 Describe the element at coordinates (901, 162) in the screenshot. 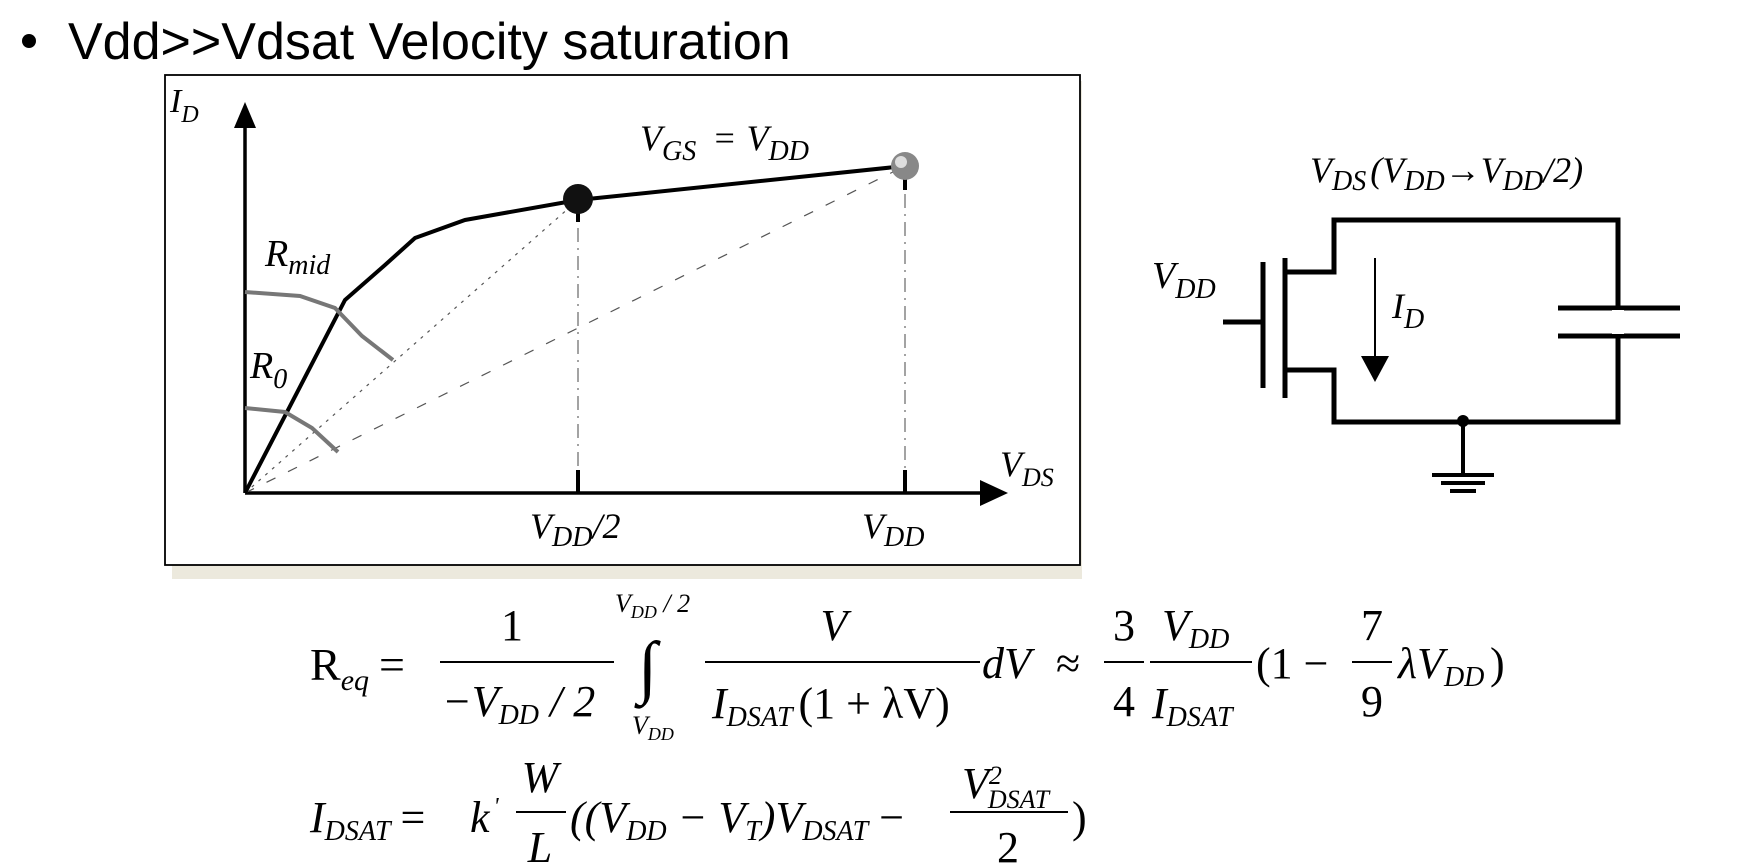

I see `operating-point-vdd-highlight` at that location.